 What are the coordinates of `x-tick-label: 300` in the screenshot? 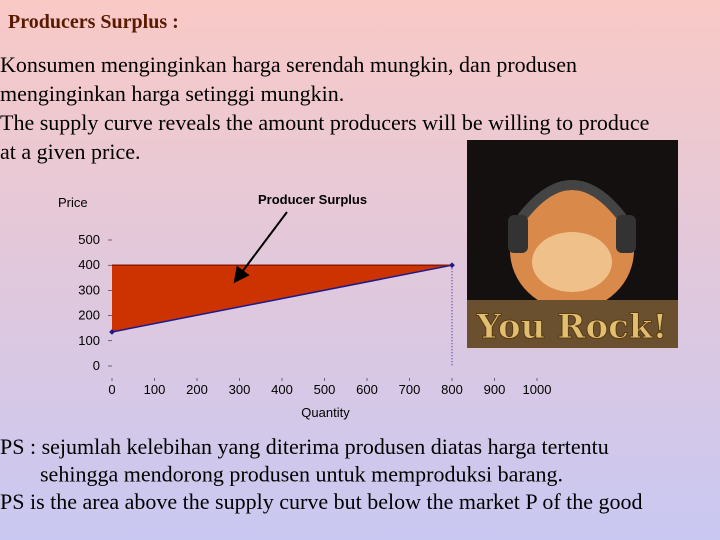 It's located at (240, 389).